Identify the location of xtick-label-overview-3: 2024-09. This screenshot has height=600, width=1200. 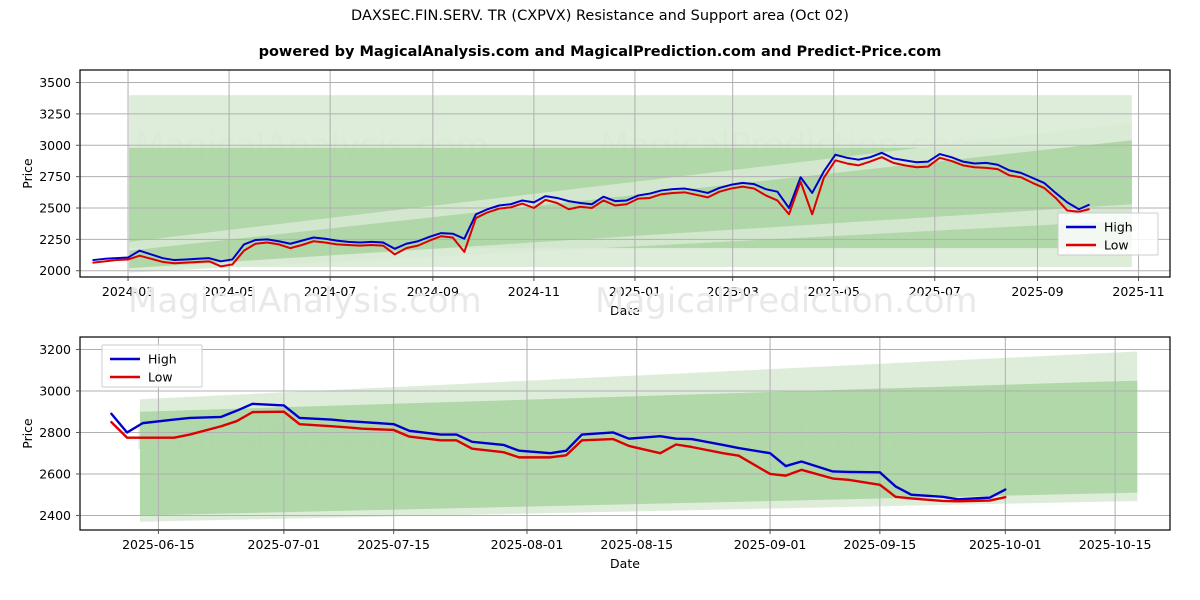
(433, 291).